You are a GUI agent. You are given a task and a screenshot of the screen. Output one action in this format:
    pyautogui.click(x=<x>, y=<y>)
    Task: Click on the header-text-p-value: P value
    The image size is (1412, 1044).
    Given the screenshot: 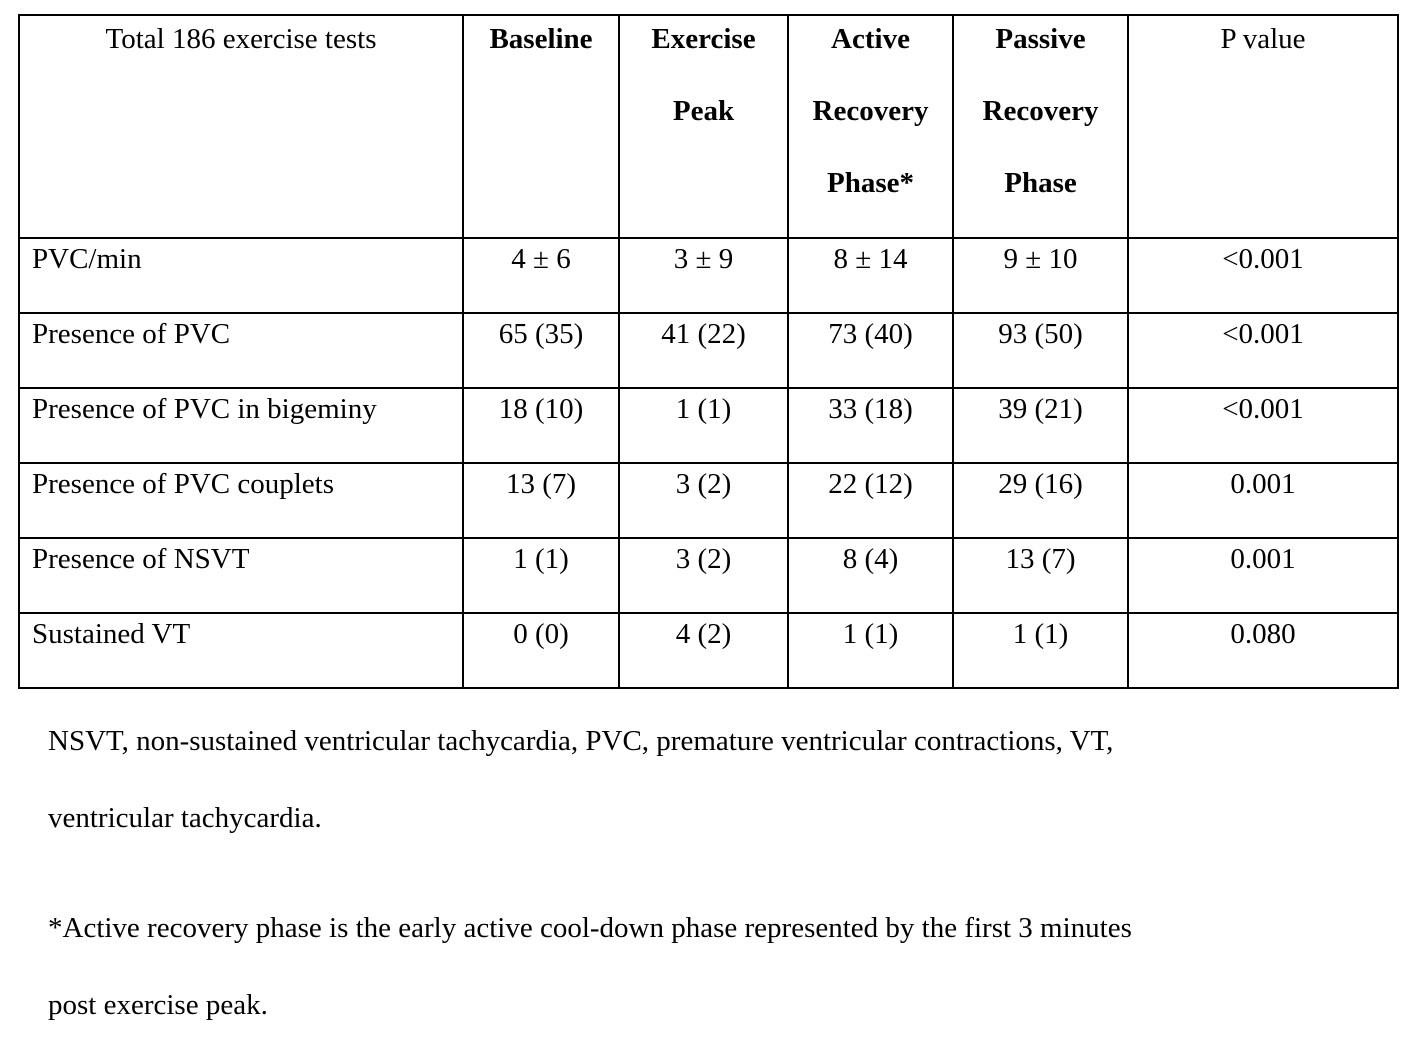 What is the action you would take?
    pyautogui.click(x=1263, y=39)
    